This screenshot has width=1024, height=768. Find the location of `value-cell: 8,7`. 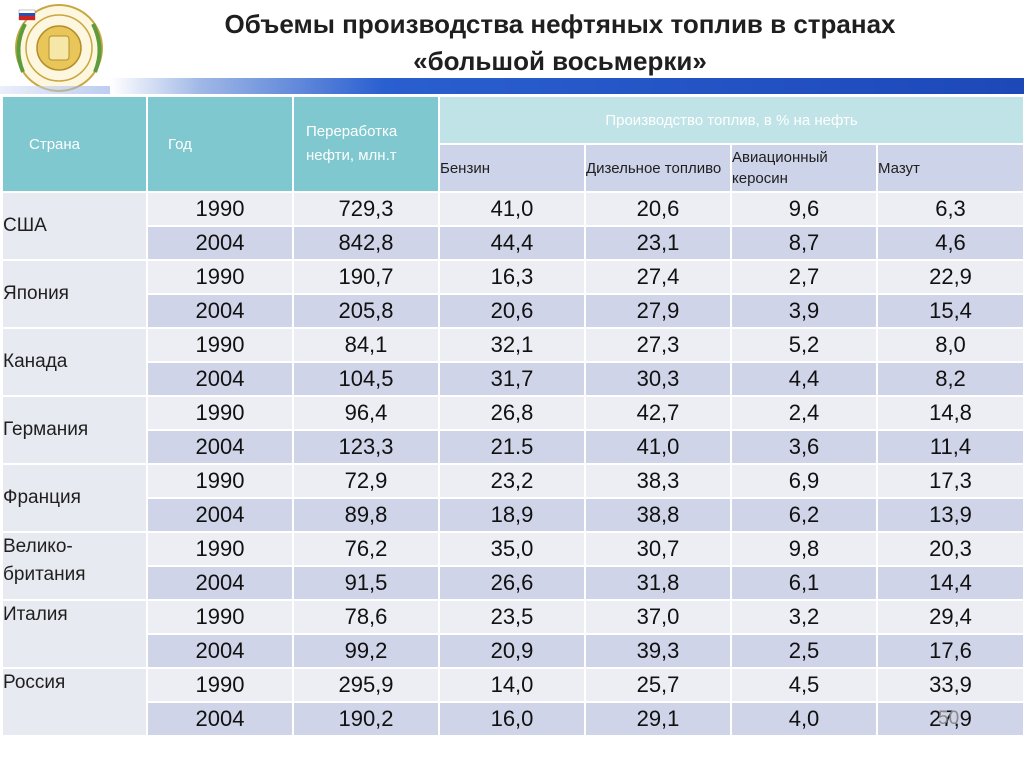

value-cell: 8,7 is located at coordinates (804, 243).